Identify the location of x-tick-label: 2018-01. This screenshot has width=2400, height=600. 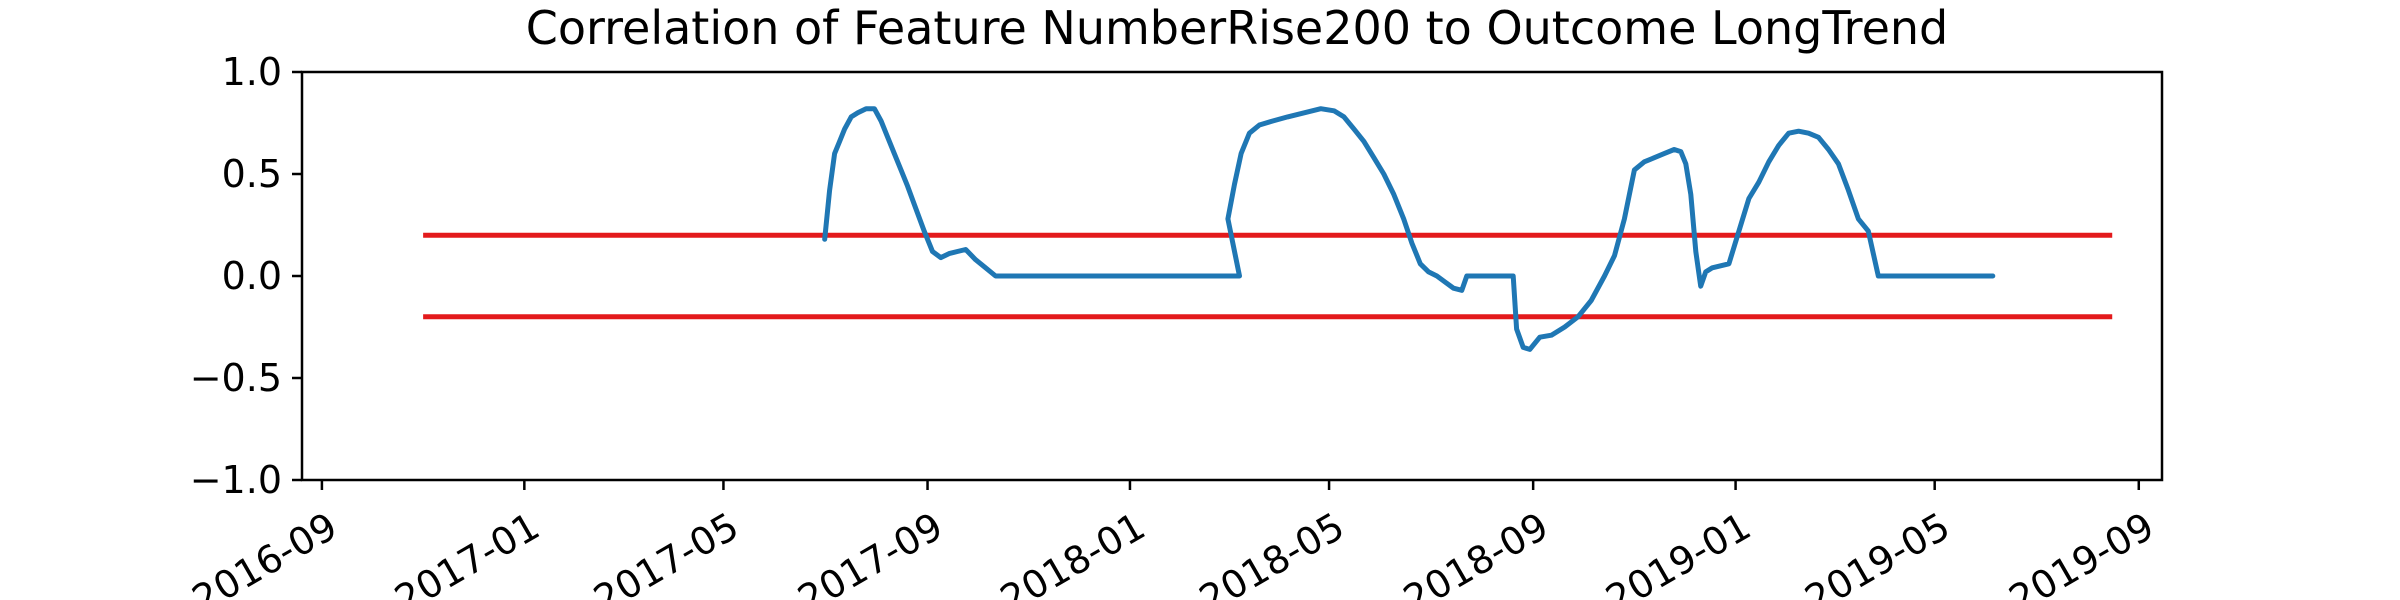
(1073, 552).